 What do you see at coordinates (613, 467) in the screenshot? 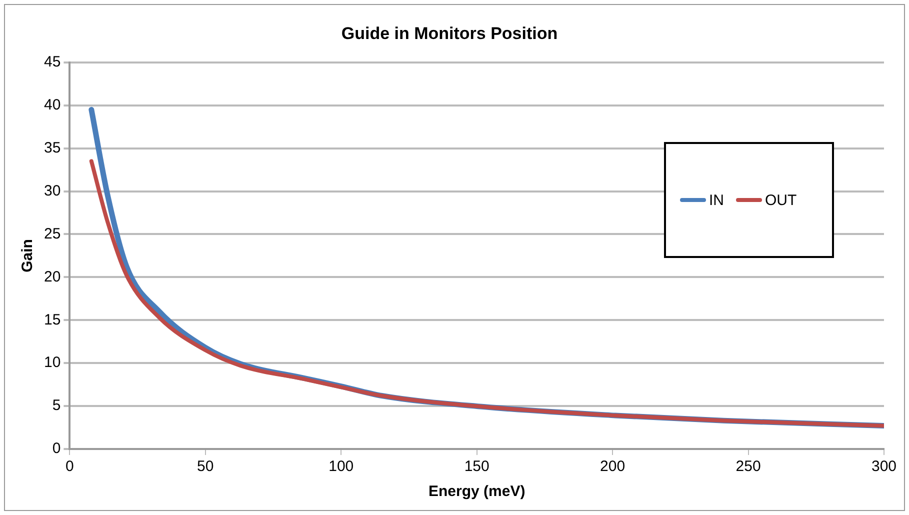
I see `x-tick-label: 200` at bounding box center [613, 467].